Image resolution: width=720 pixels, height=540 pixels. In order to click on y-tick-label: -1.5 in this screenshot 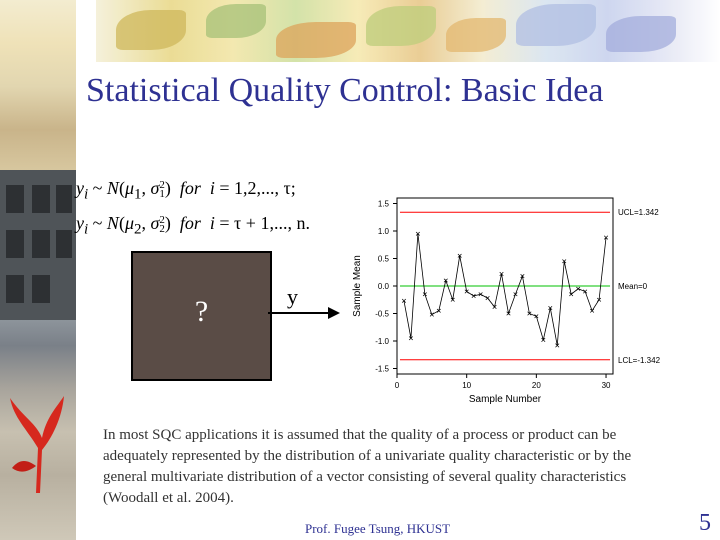, I will do `click(382, 369)`.